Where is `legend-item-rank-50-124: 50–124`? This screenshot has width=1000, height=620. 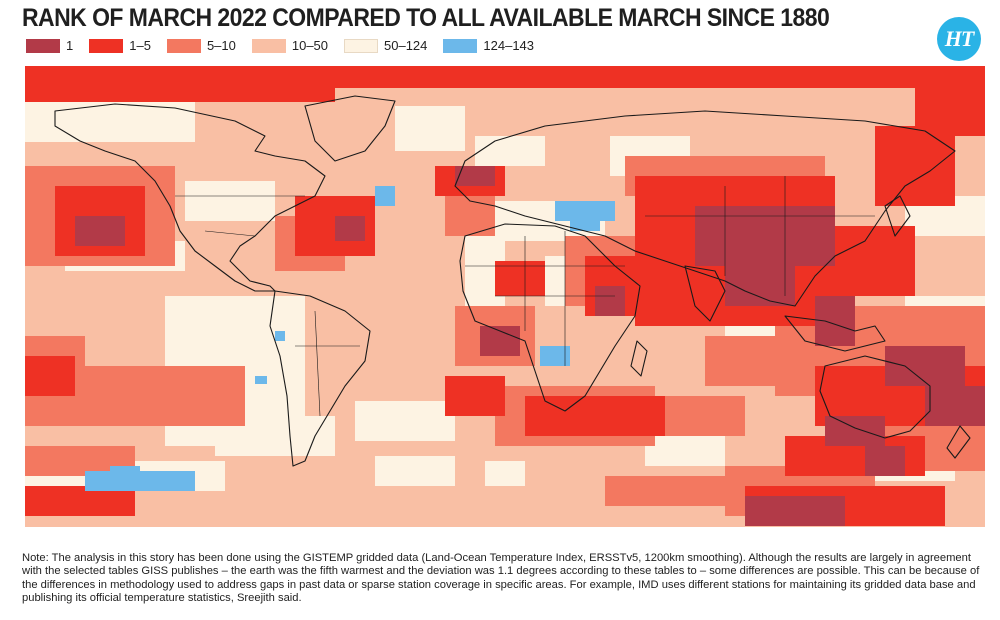
legend-item-rank-50-124: 50–124 is located at coordinates (385, 45).